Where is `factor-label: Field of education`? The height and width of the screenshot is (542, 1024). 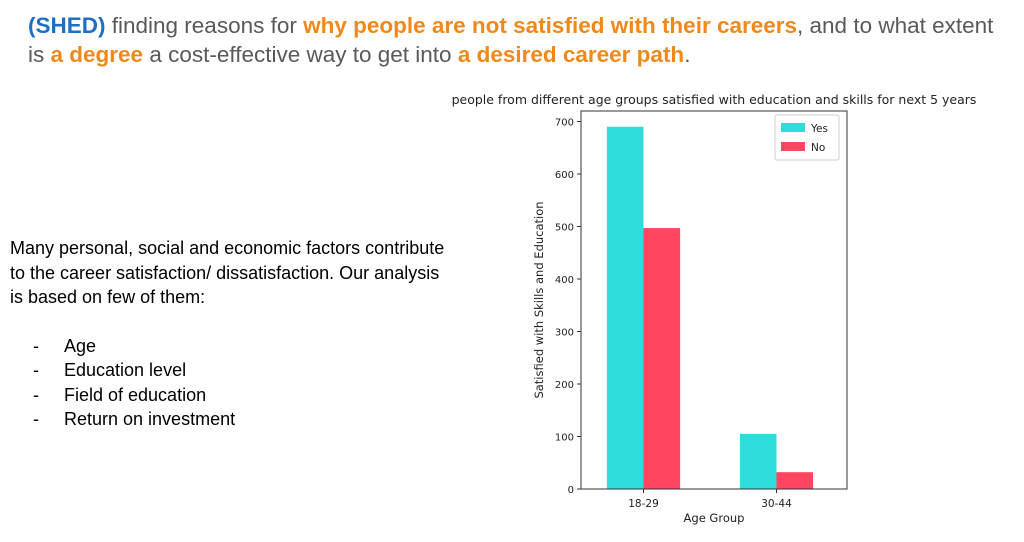
factor-label: Field of education is located at coordinates (135, 394).